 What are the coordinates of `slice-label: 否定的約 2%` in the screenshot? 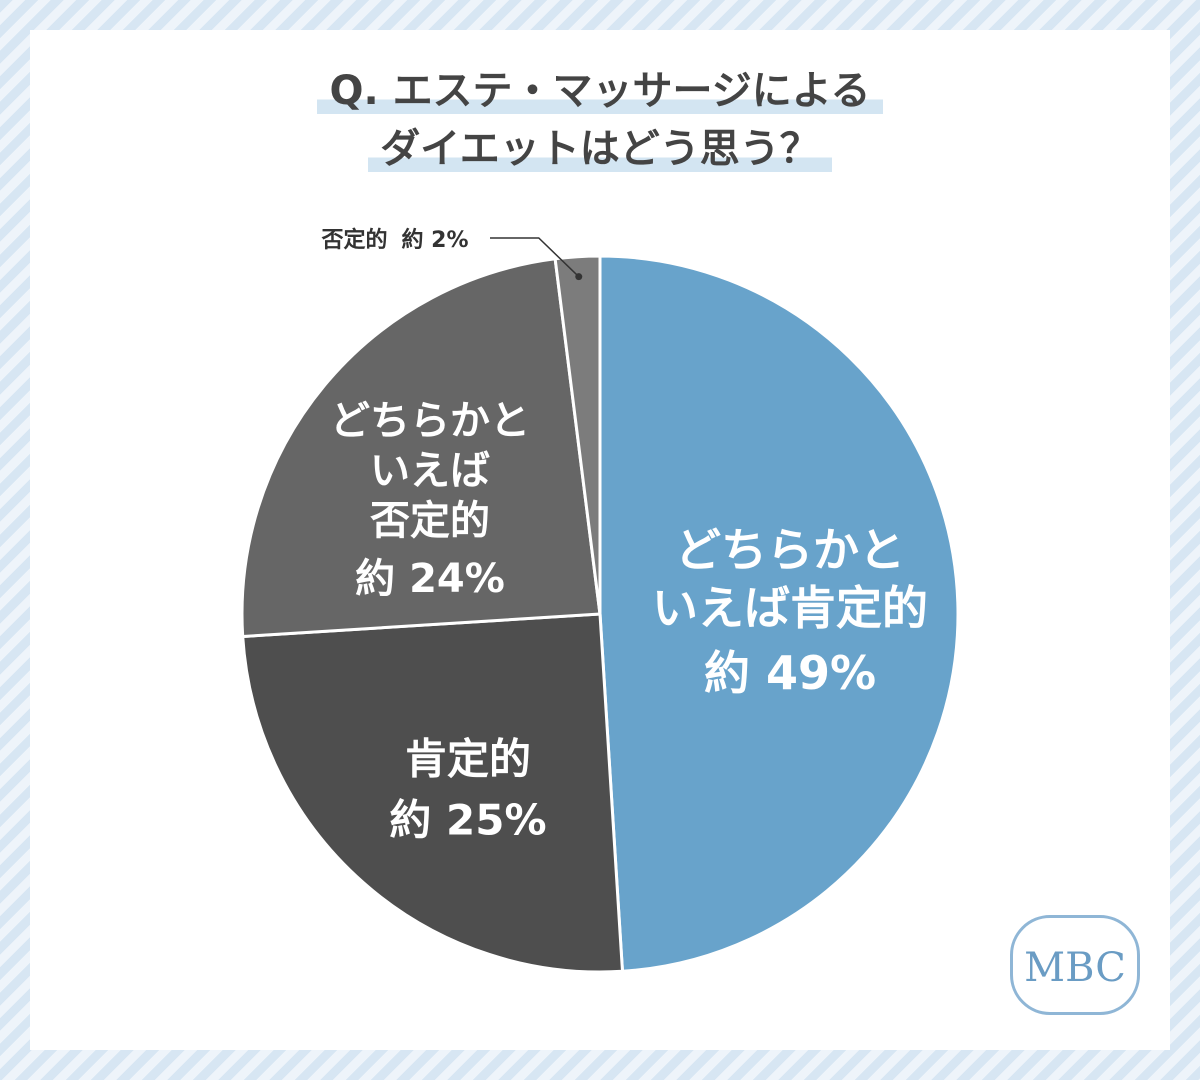 It's located at (394, 238).